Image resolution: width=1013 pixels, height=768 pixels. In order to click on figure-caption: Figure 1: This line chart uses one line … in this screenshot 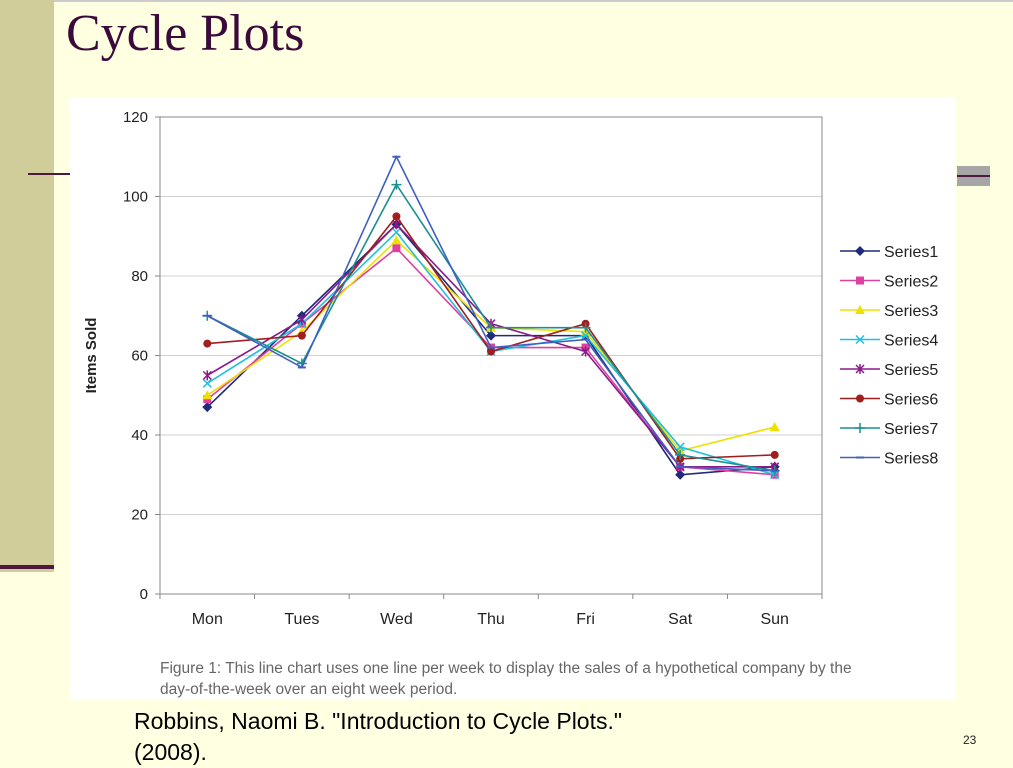, I will do `click(506, 679)`.